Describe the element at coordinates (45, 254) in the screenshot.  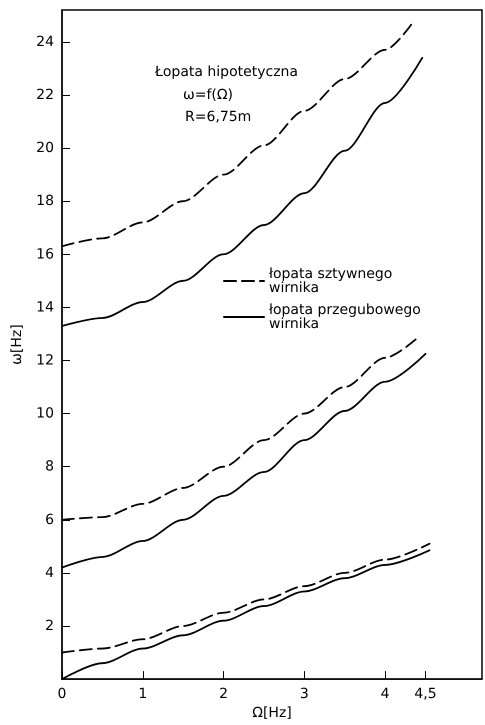
I see `y-tick-label: 16` at that location.